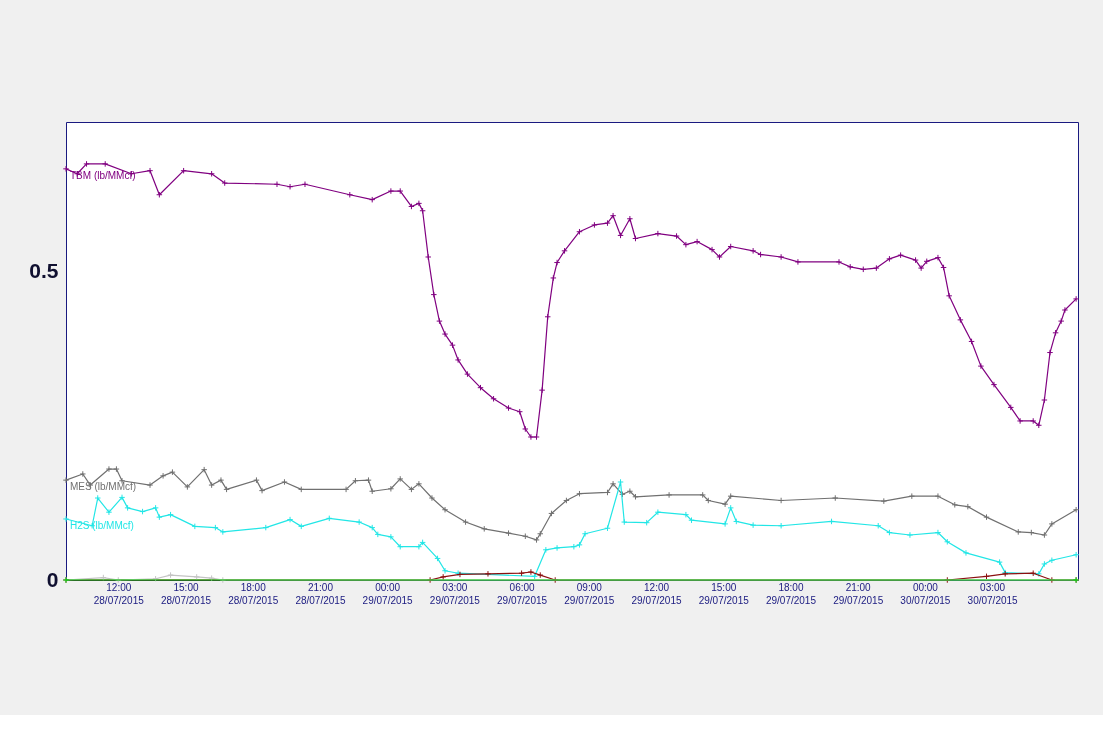 The image size is (1120, 746). Describe the element at coordinates (320, 593) in the screenshot. I see `x-tick-label: 21:00 28/07/2015` at that location.